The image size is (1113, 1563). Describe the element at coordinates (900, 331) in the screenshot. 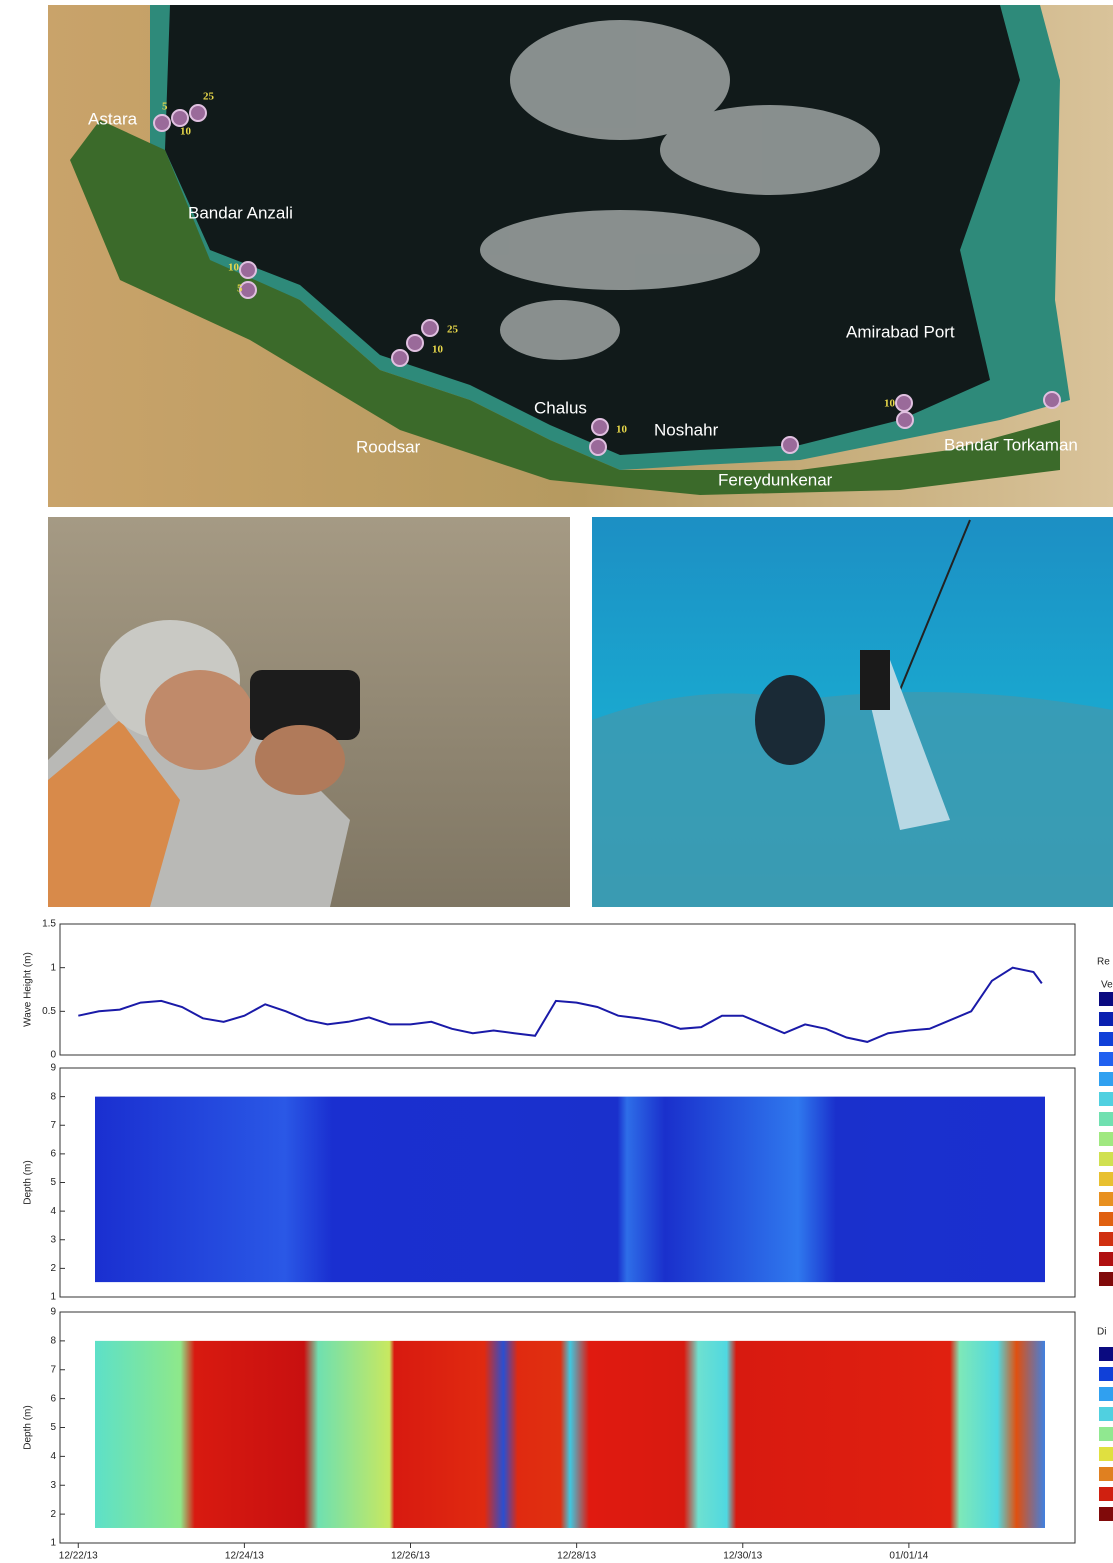

I see `place-label: Amirabad Port` at that location.